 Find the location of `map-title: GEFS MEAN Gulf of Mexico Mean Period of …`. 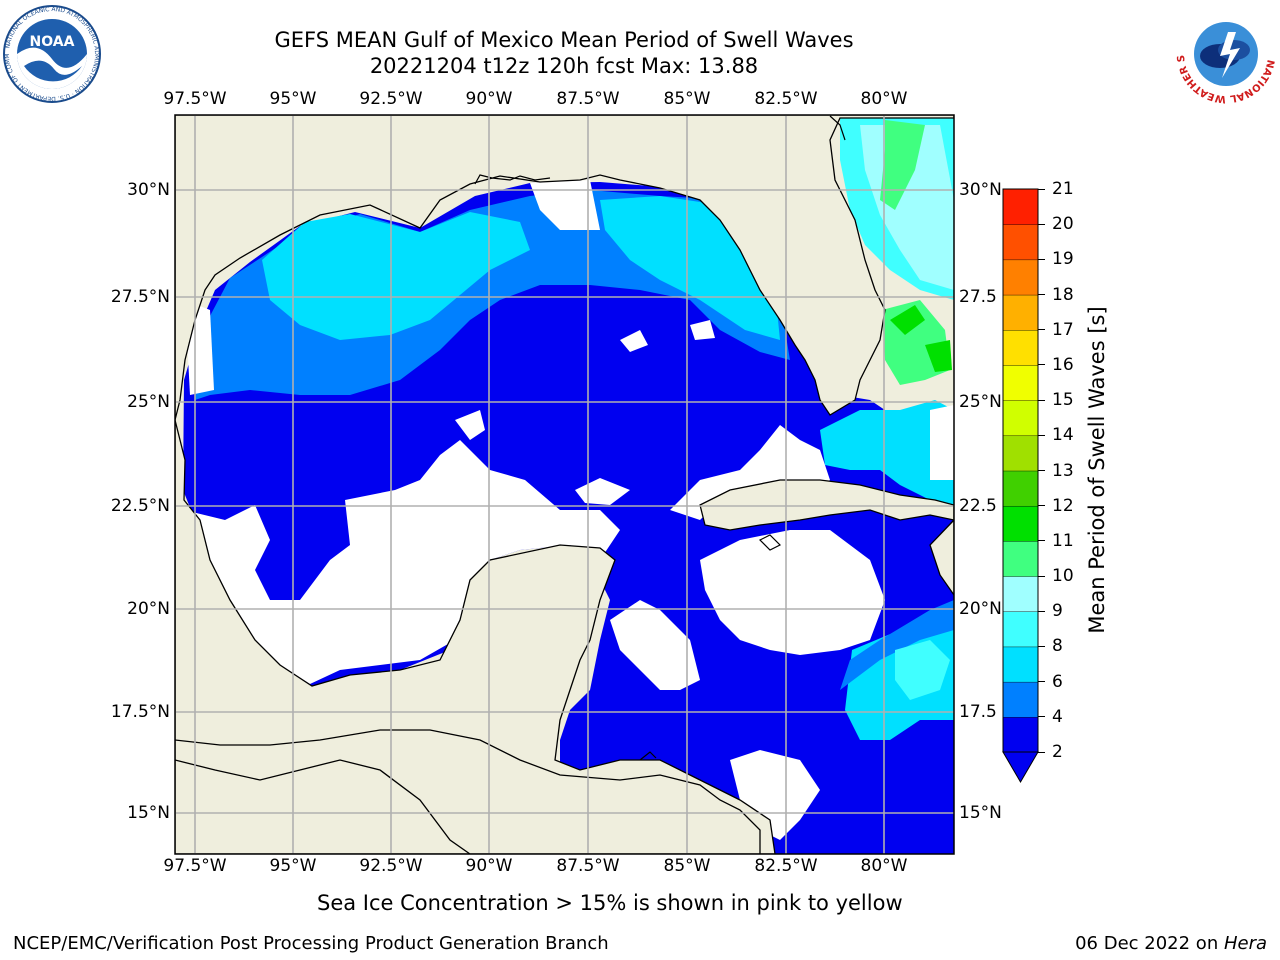

map-title: GEFS MEAN Gulf of Mexico Mean Period of … is located at coordinates (564, 40).